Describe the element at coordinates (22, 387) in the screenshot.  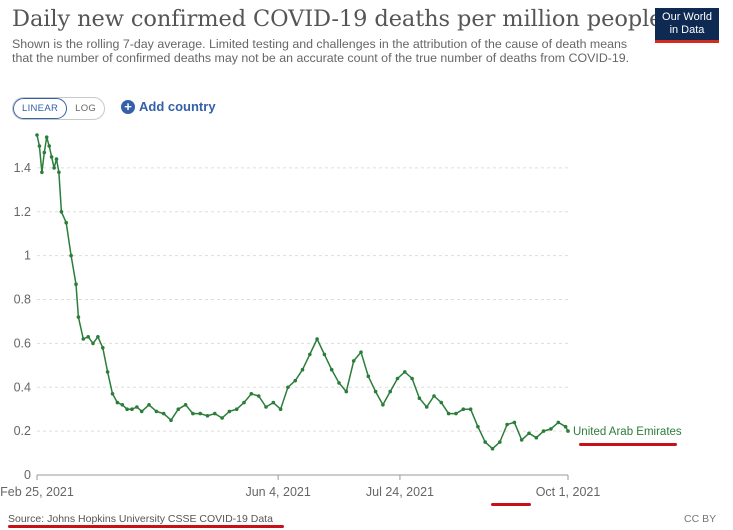
I see `y-tick-label: 0.4` at that location.